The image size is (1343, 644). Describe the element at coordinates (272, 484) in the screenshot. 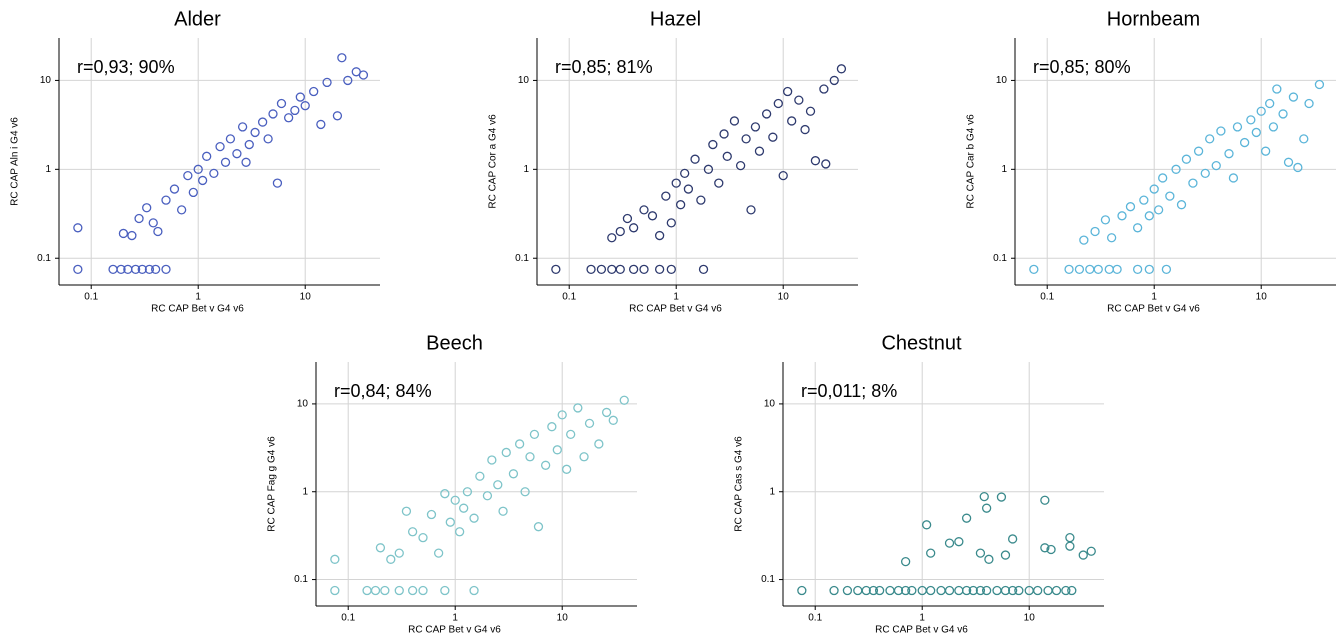

I see `y-axis-label: RC CAP Fag g G4 v6` at that location.